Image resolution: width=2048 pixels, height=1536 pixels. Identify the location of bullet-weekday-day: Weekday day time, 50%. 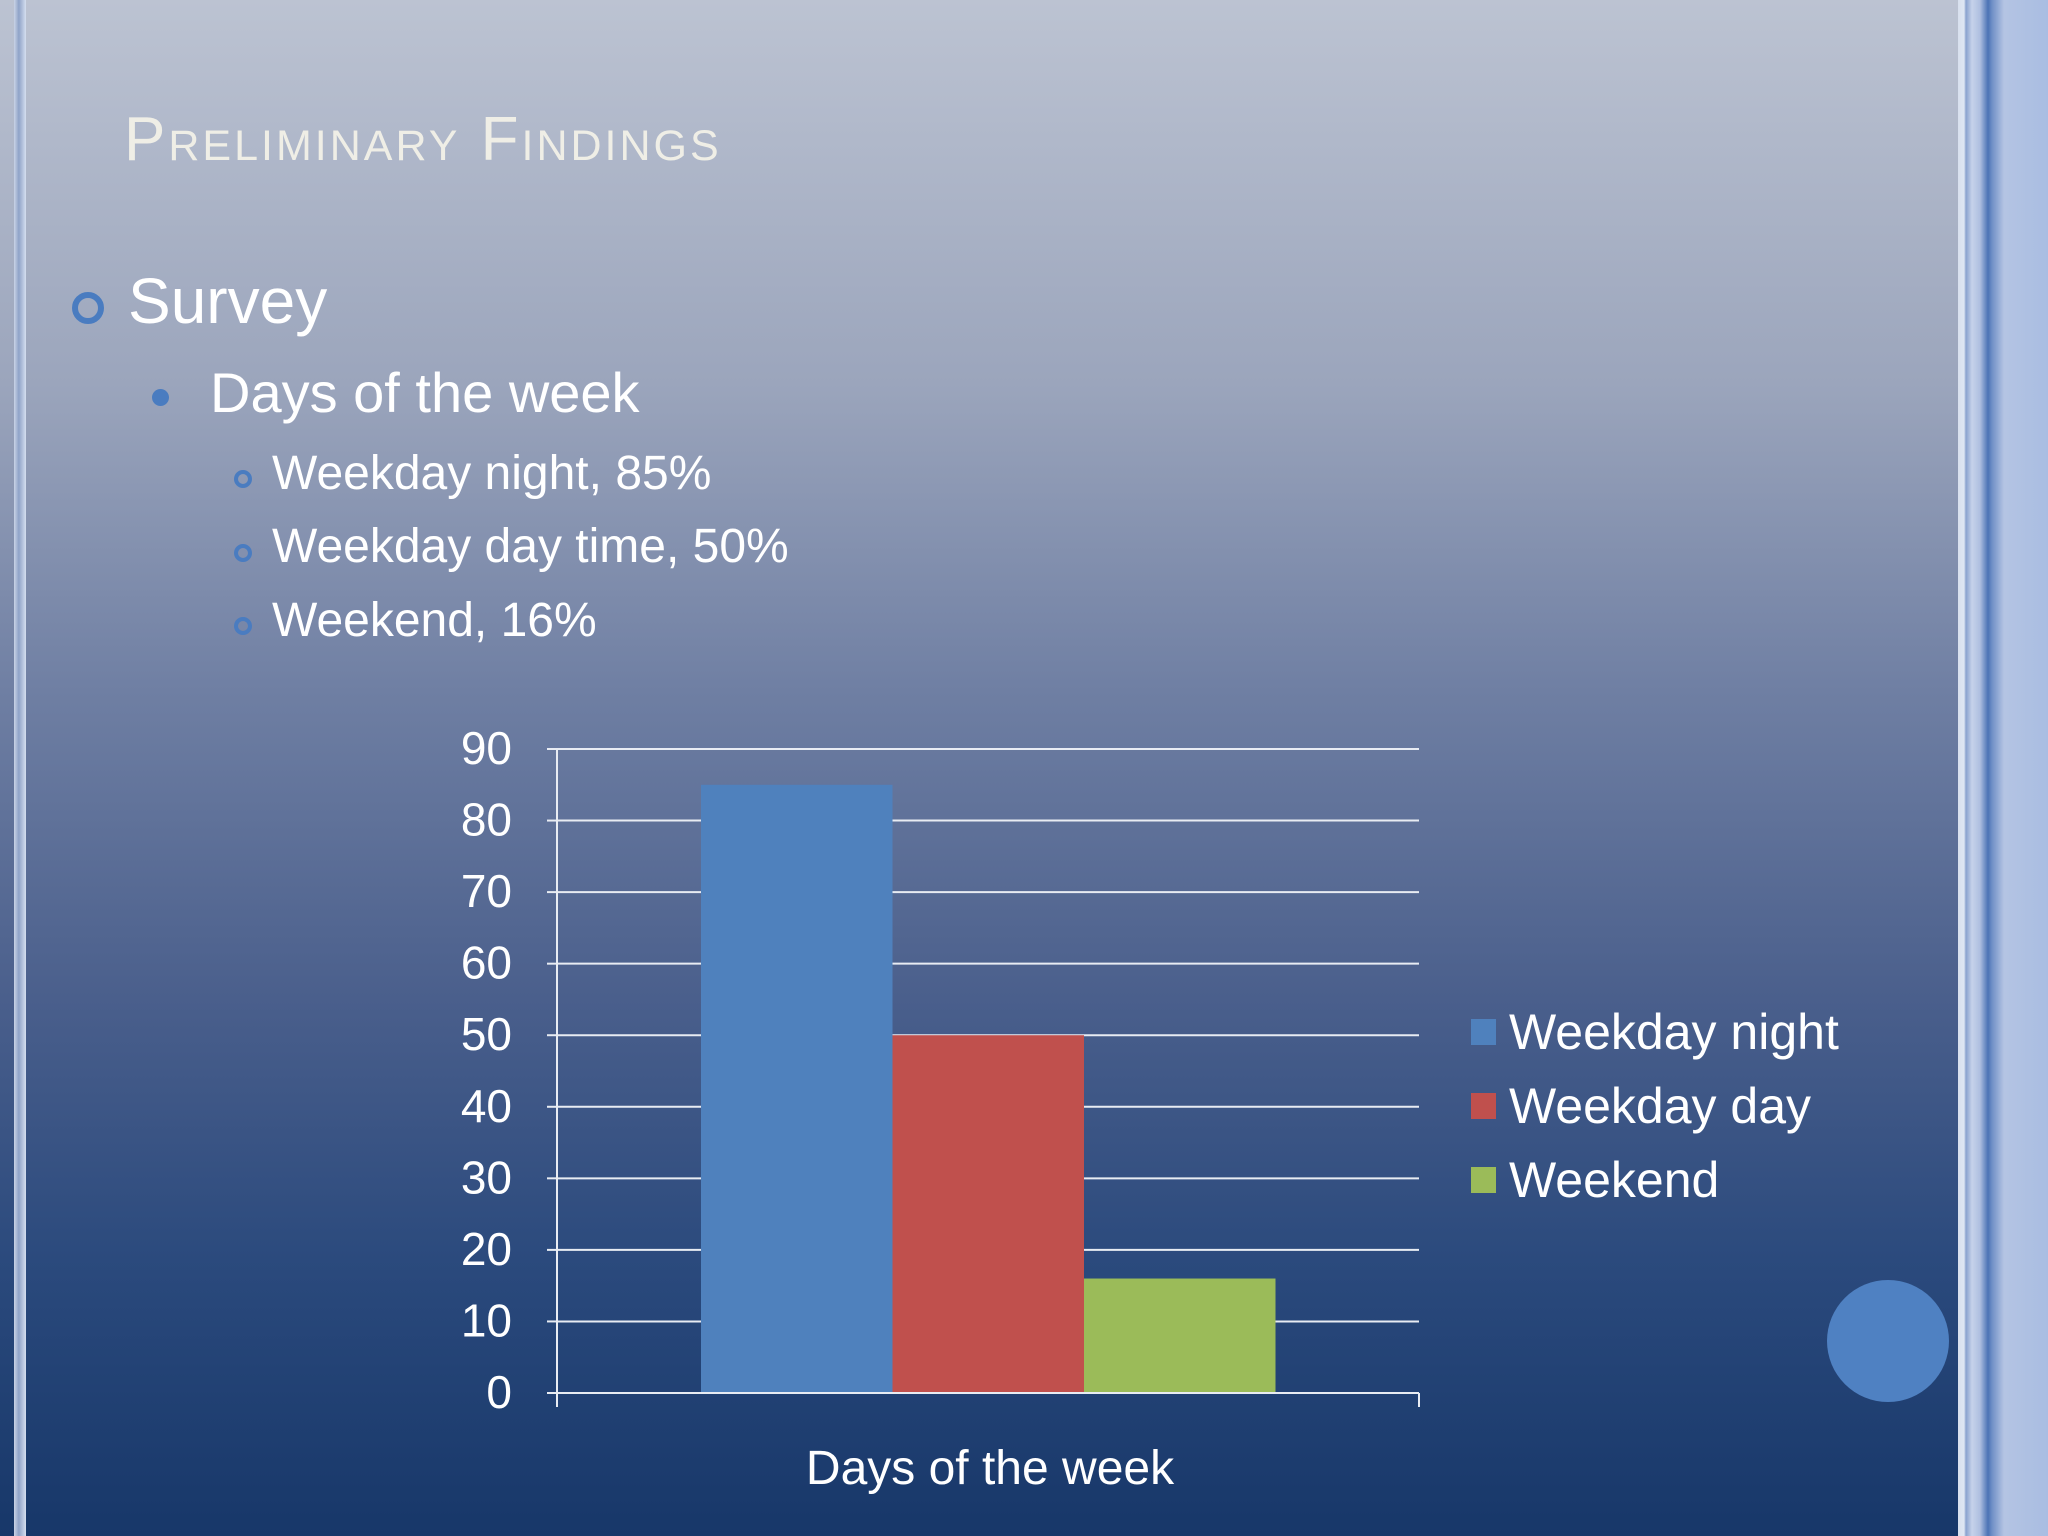
(530, 546).